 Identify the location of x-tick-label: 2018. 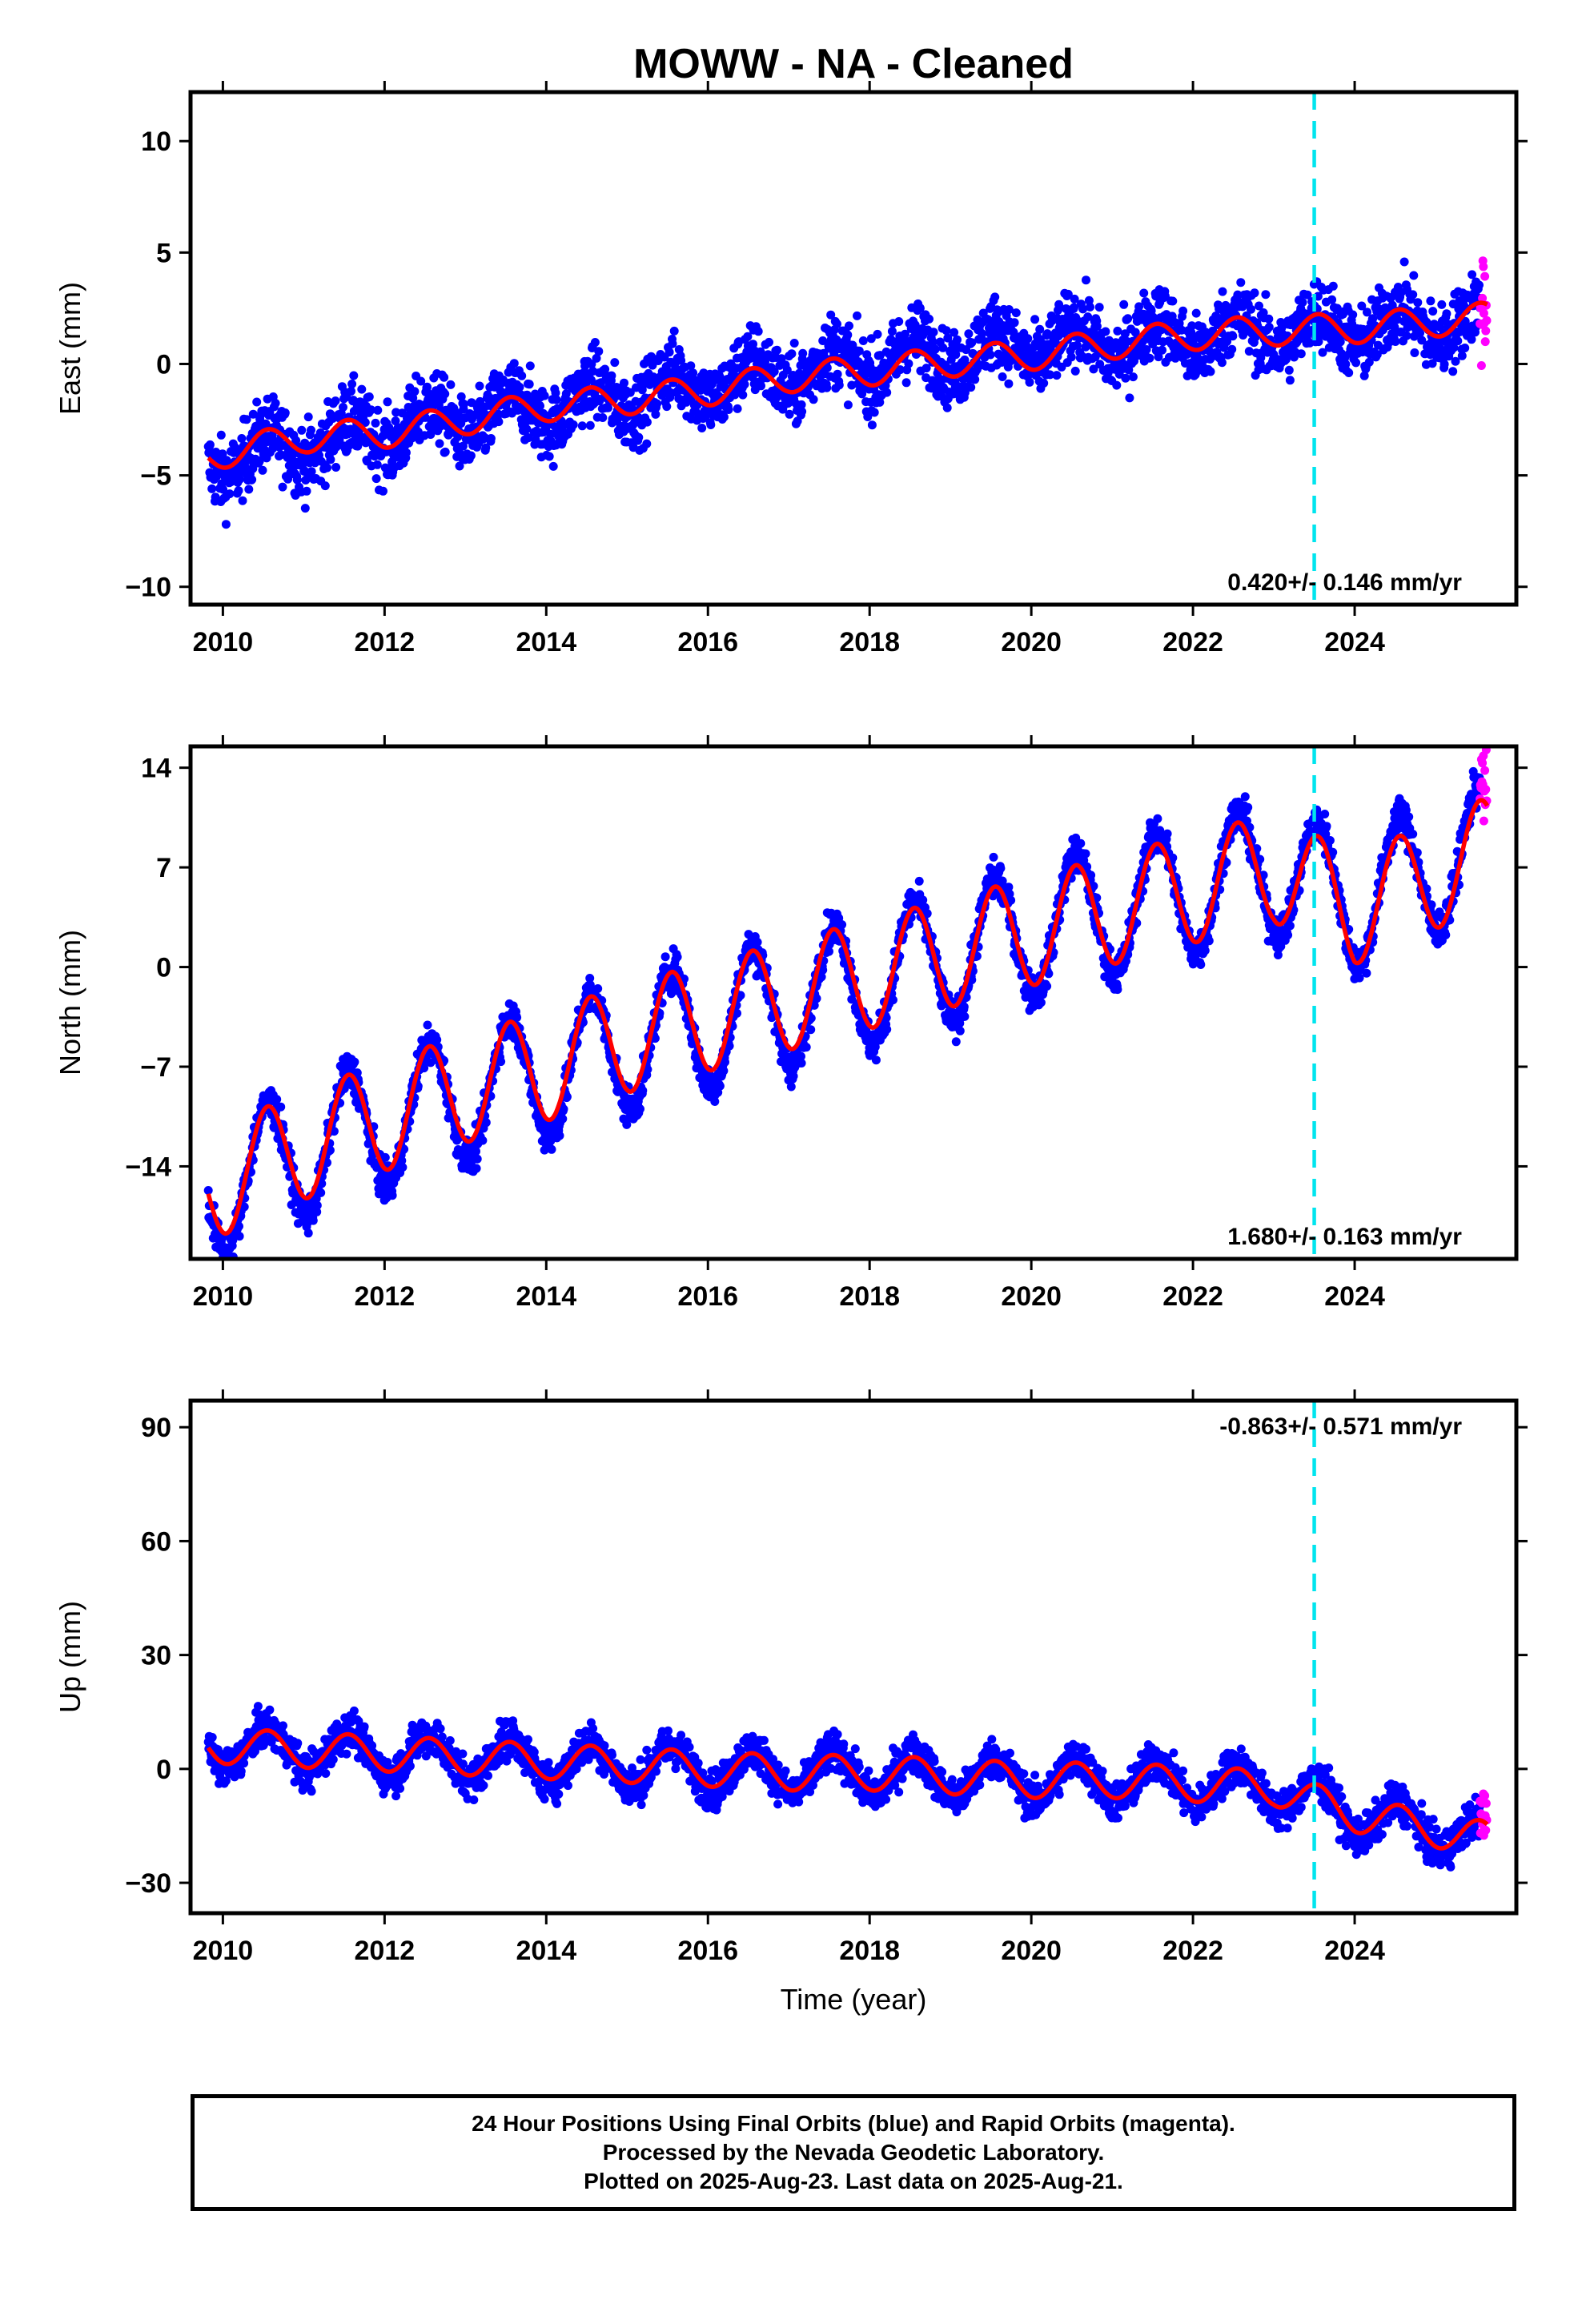
(870, 642).